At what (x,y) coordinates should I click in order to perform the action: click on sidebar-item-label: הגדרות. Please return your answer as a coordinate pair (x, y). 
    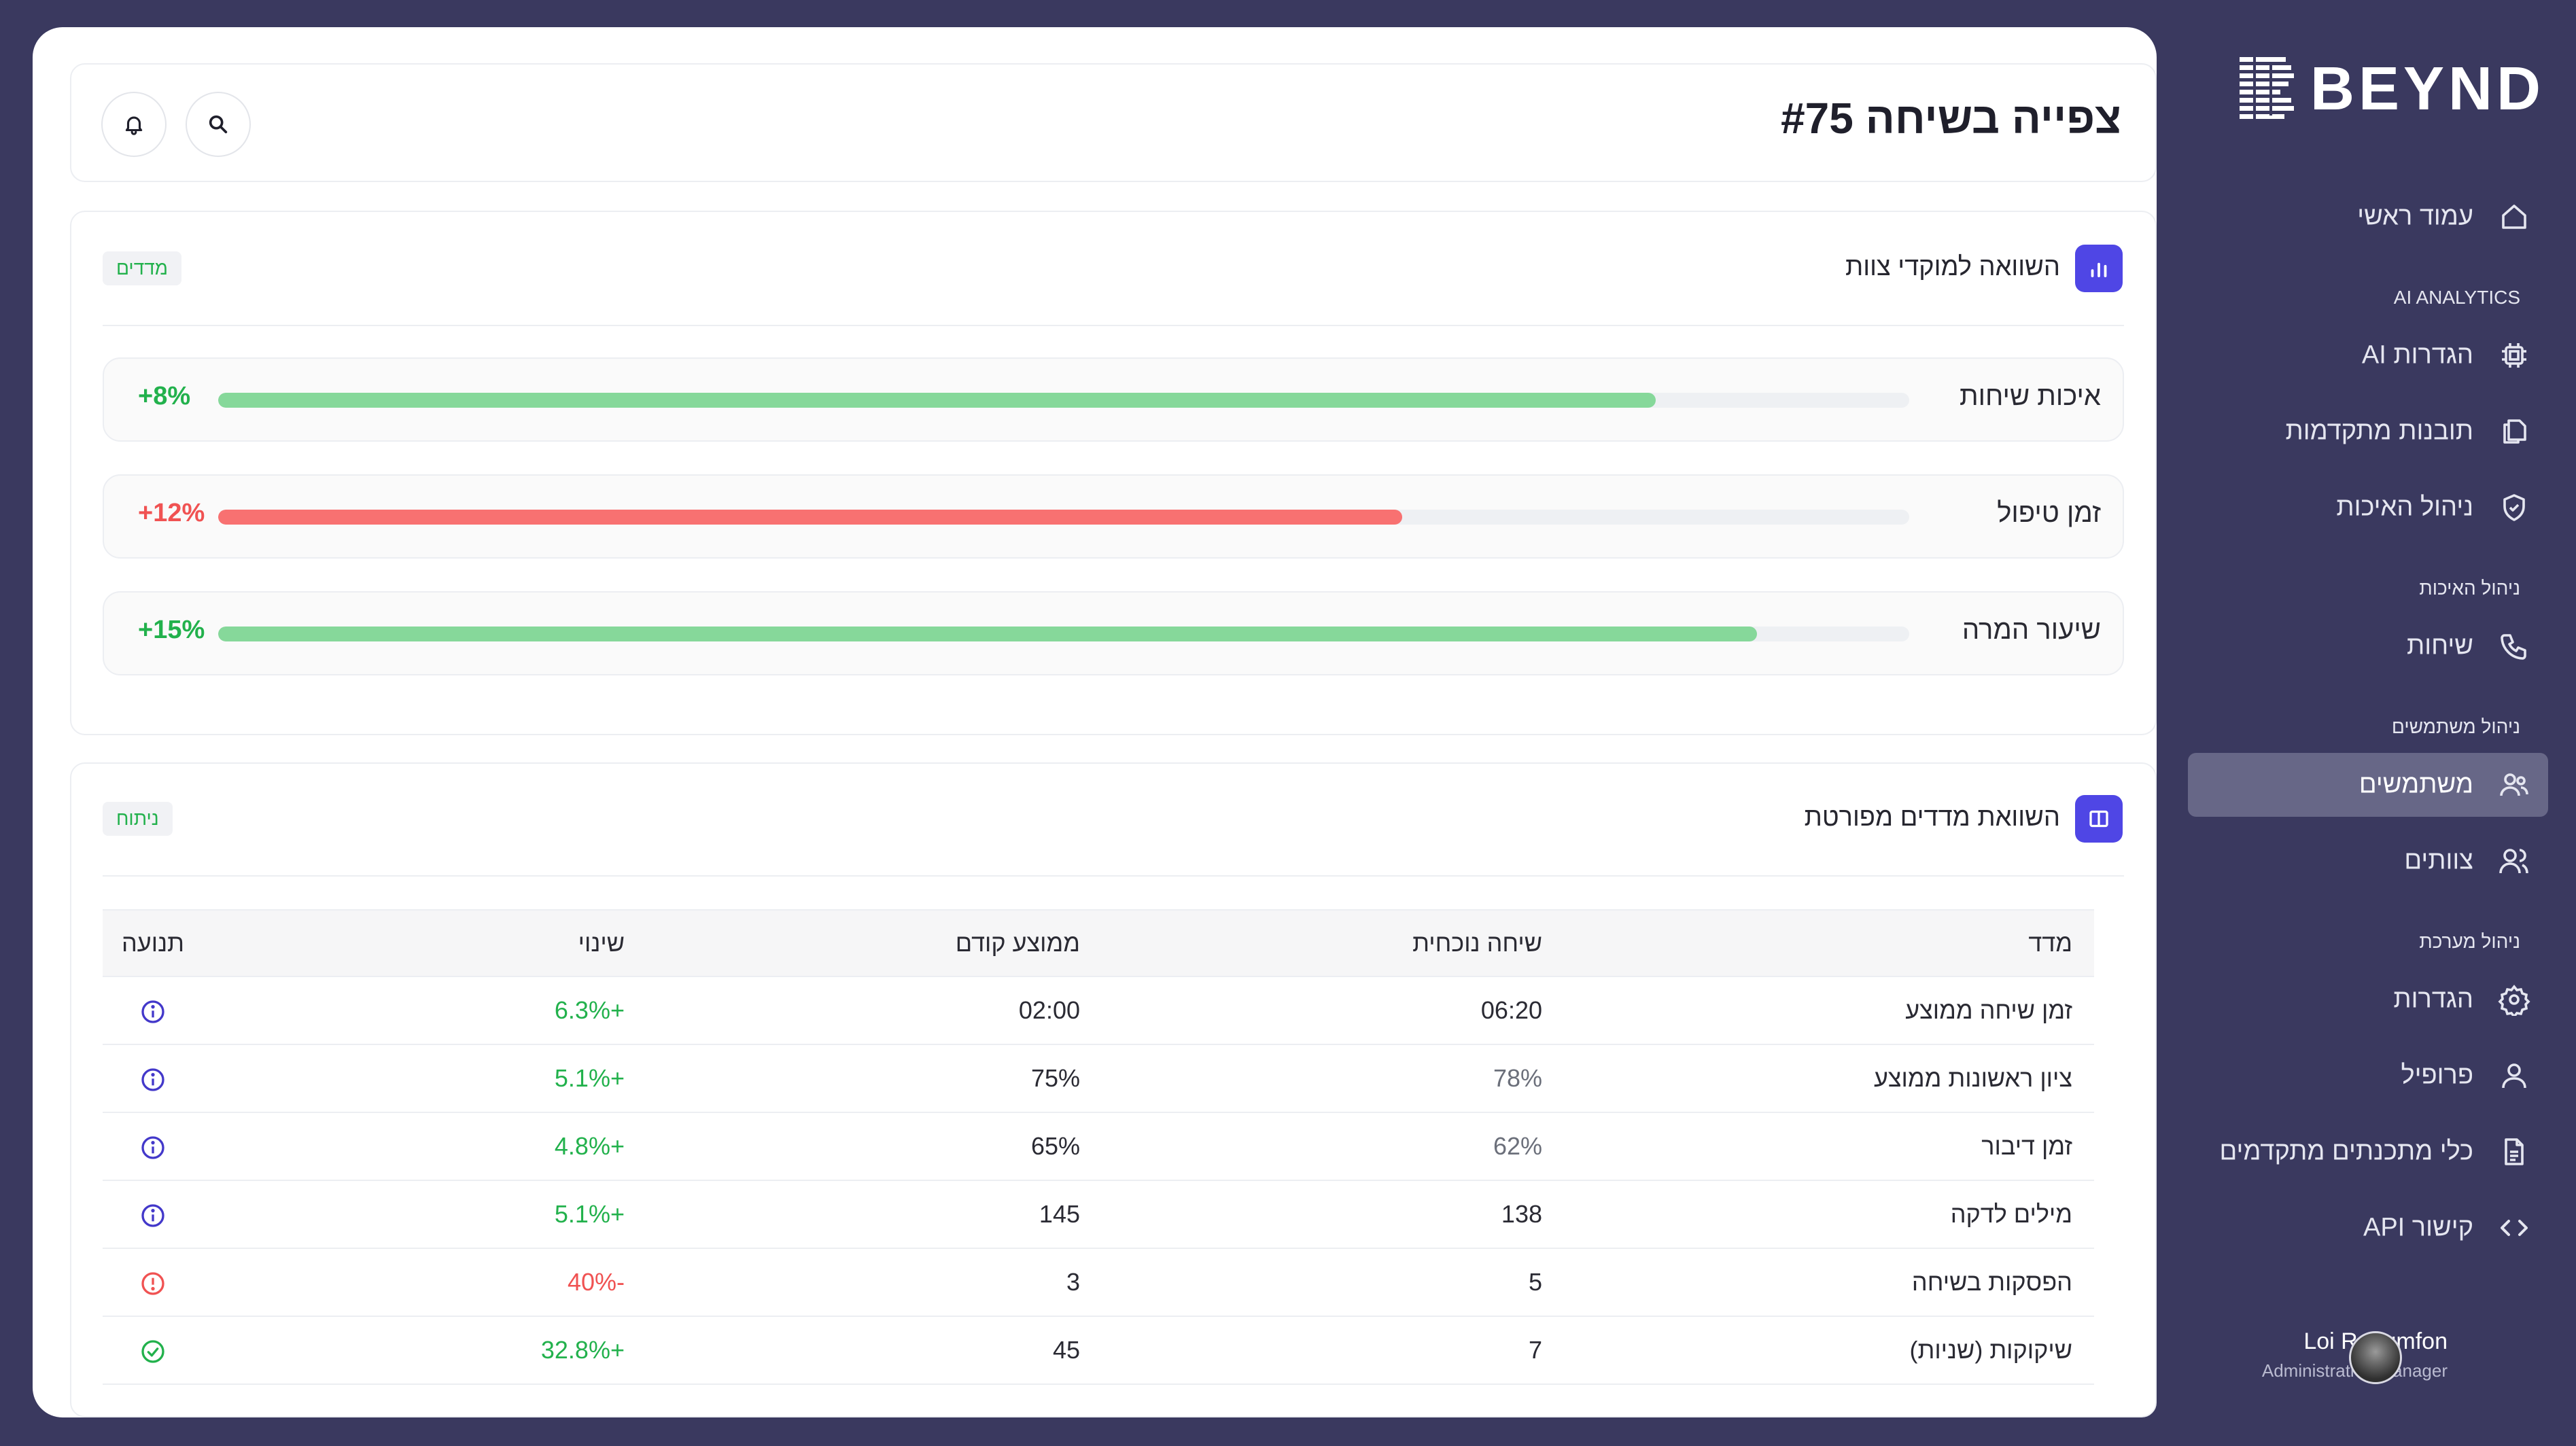
    Looking at the image, I should click on (2433, 1000).